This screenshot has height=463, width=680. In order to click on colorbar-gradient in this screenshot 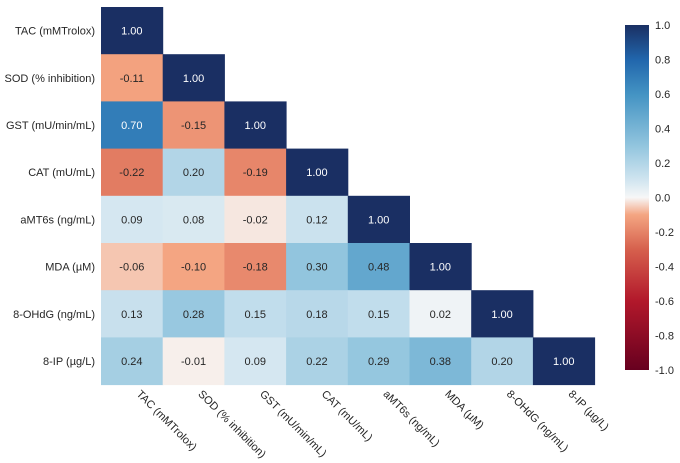, I will do `click(637, 197)`.